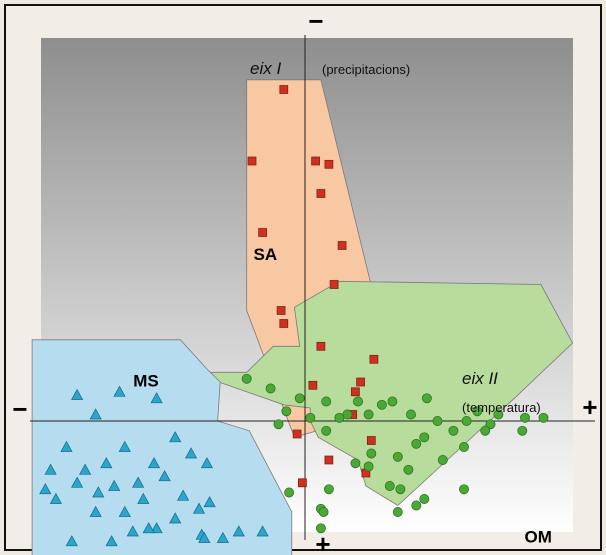 This screenshot has height=555, width=606. Describe the element at coordinates (265, 68) in the screenshot. I see `y-axis-title: eix I` at that location.